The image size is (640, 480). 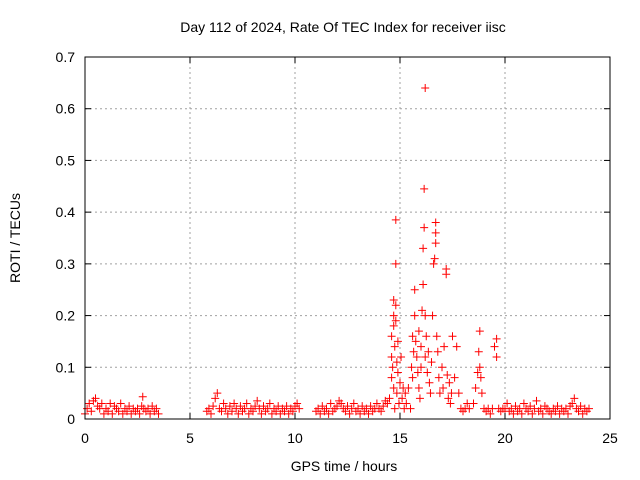 I want to click on y-axis-label: ROTI / TECUs, so click(x=15, y=238).